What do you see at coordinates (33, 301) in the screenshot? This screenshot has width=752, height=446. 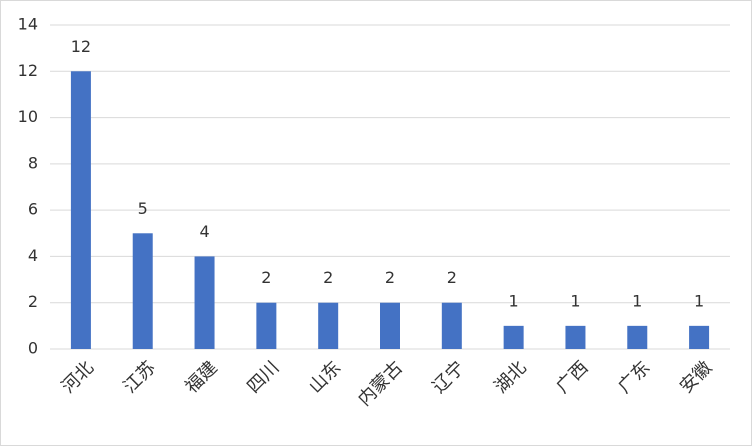 I see `y-tick-label: 2` at bounding box center [33, 301].